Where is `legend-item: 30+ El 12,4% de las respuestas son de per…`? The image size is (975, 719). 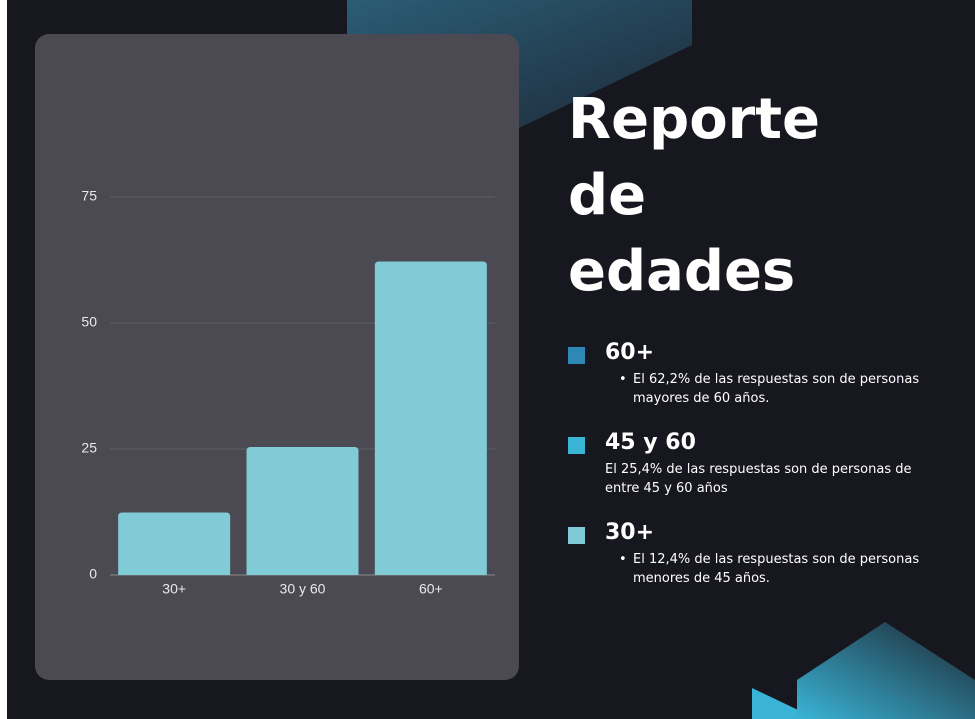
legend-item: 30+ El 12,4% de las respuestas son de per… is located at coordinates (758, 552).